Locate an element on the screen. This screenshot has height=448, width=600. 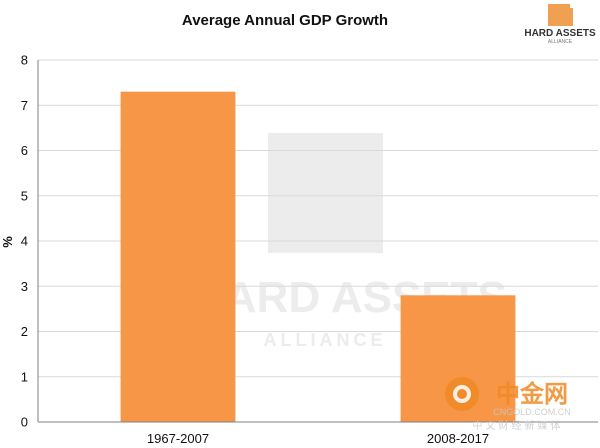
y-tick-label: 3 is located at coordinates (24, 286).